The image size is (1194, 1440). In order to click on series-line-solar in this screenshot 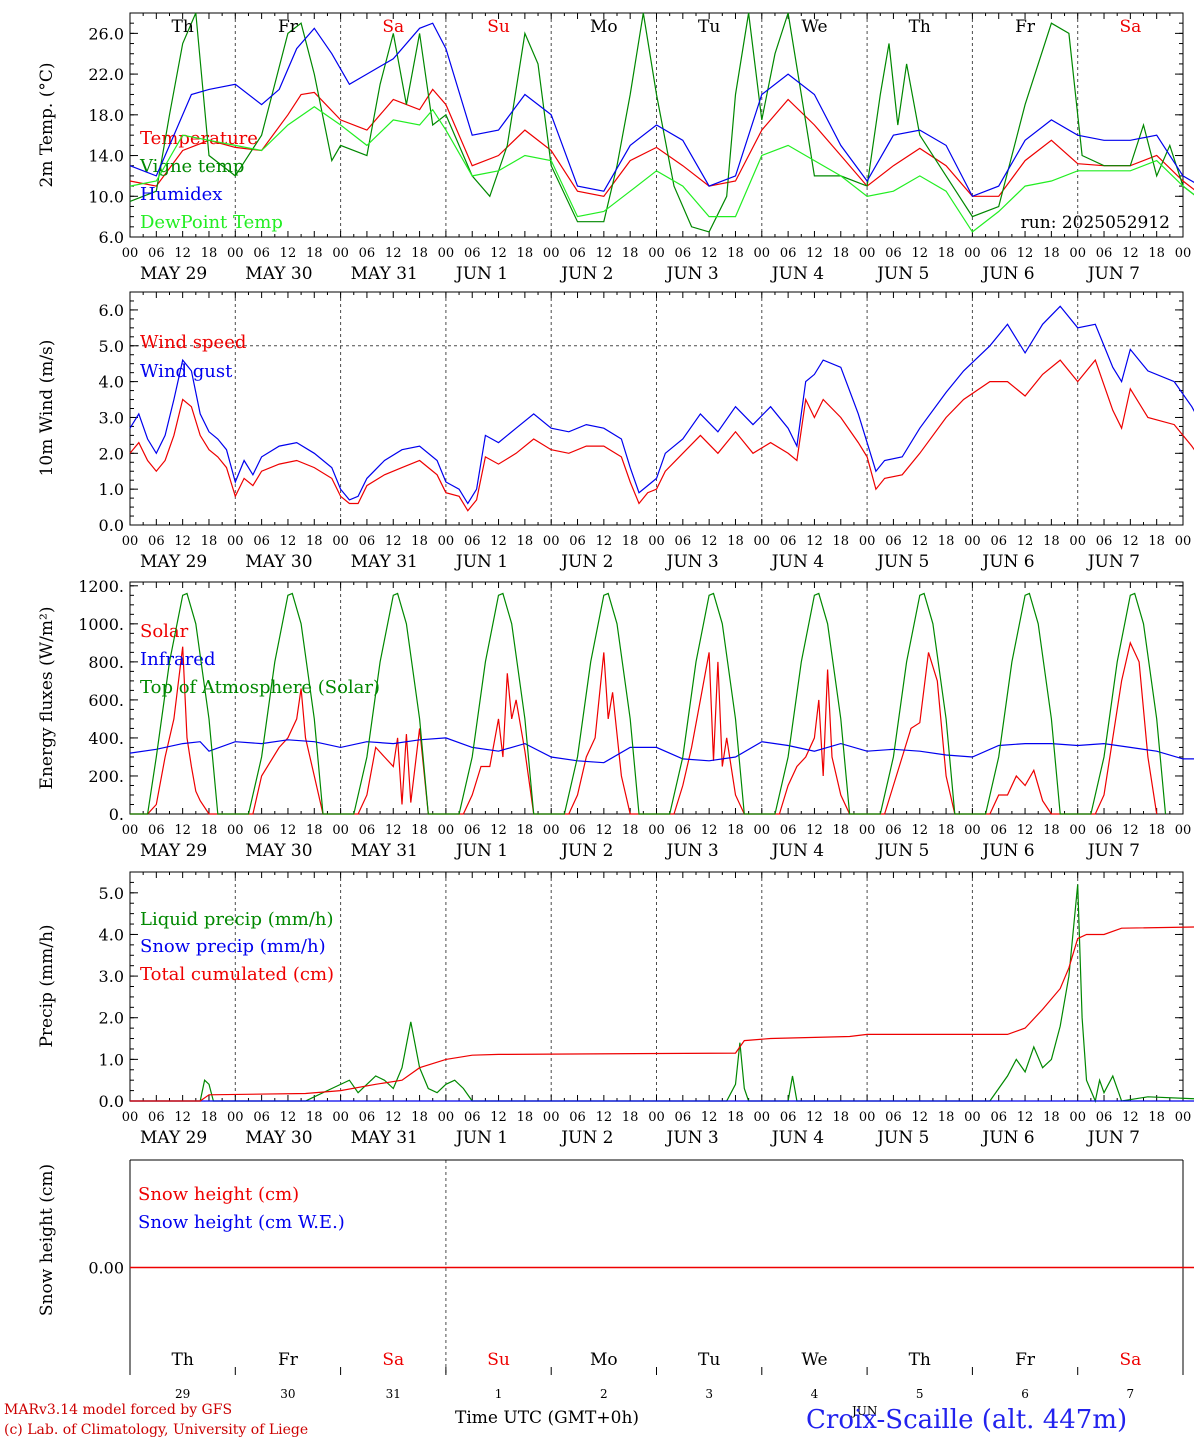, I will do `click(644, 728)`.